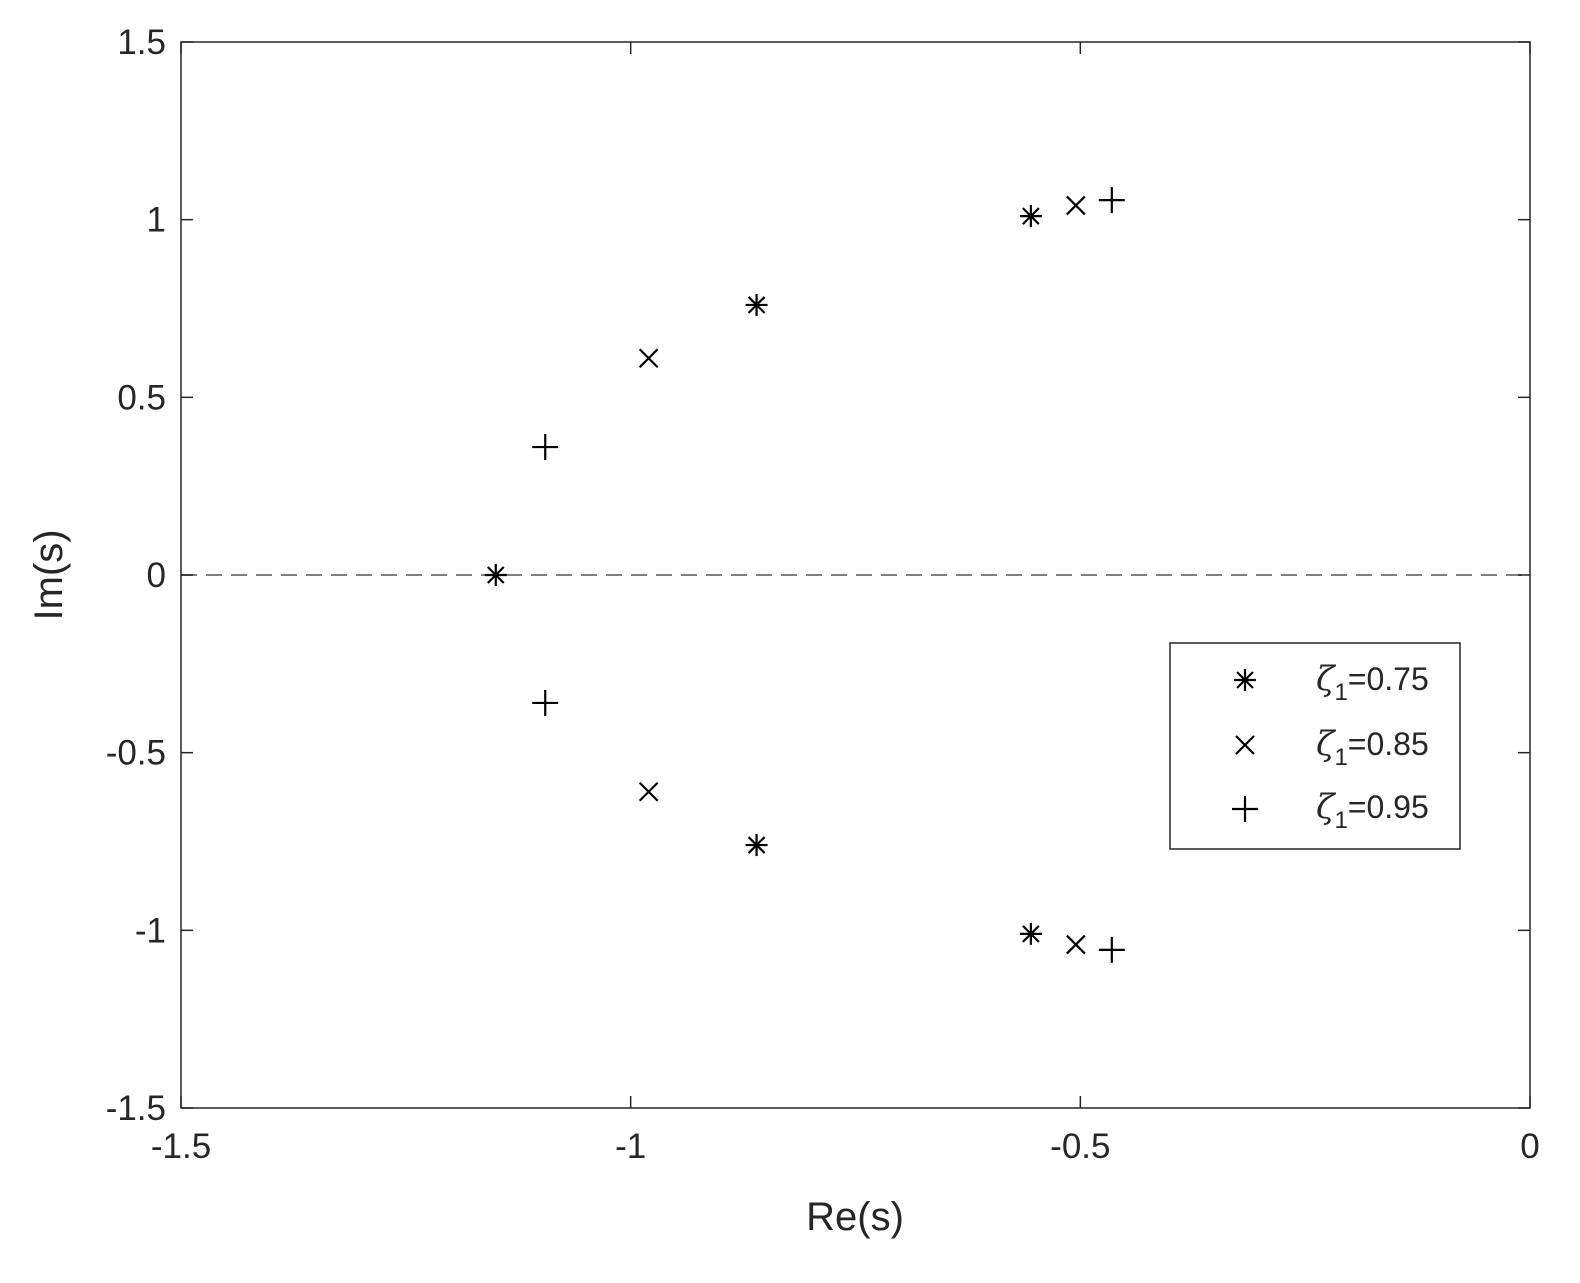 This screenshot has height=1283, width=1580. What do you see at coordinates (1529, 1146) in the screenshot?
I see `x-tick-label: 0` at bounding box center [1529, 1146].